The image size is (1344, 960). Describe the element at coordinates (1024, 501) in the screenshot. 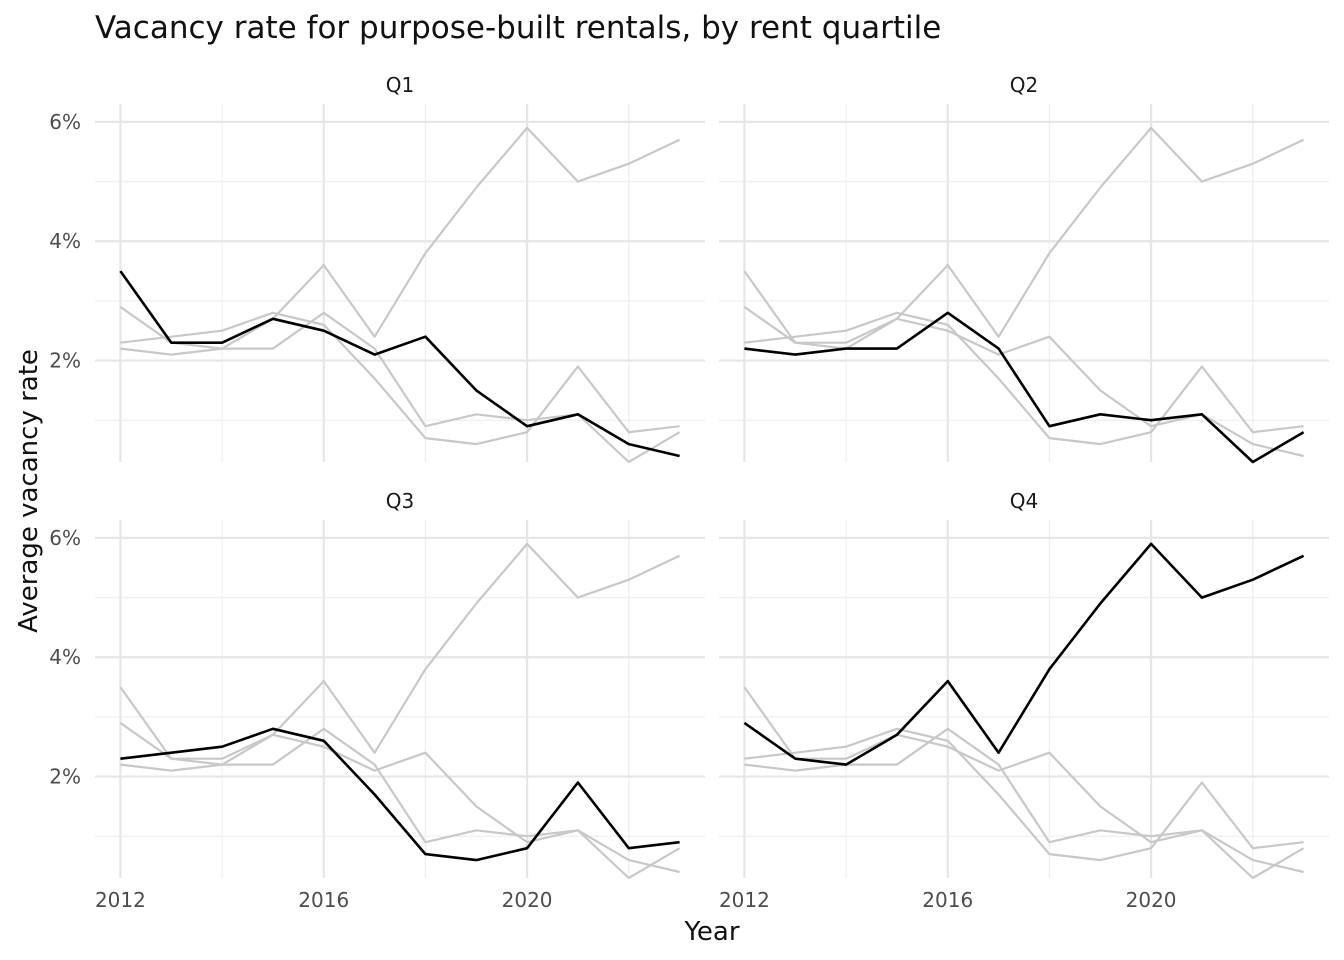

I see `facet-label: Q4` at that location.